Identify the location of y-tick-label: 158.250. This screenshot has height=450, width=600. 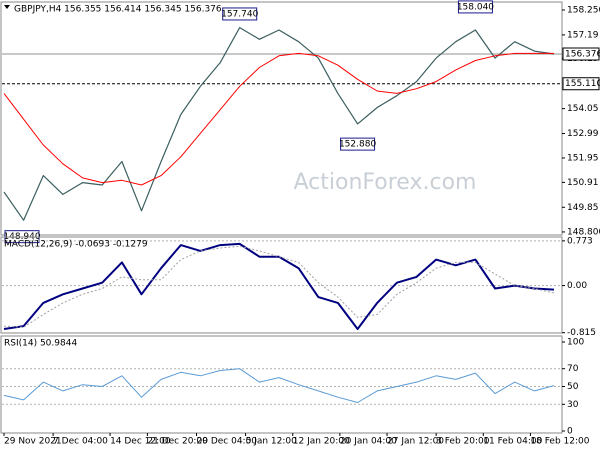
(583, 10).